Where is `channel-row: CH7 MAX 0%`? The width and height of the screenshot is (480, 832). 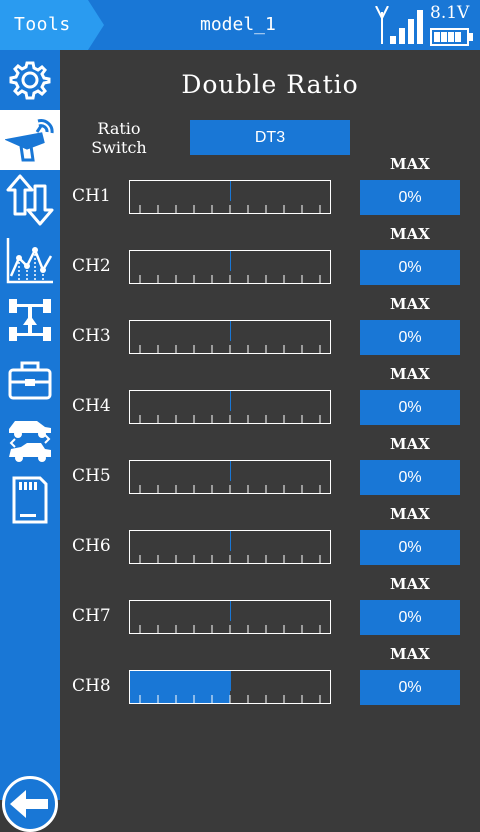
channel-row: CH7 MAX 0% is located at coordinates (270, 605).